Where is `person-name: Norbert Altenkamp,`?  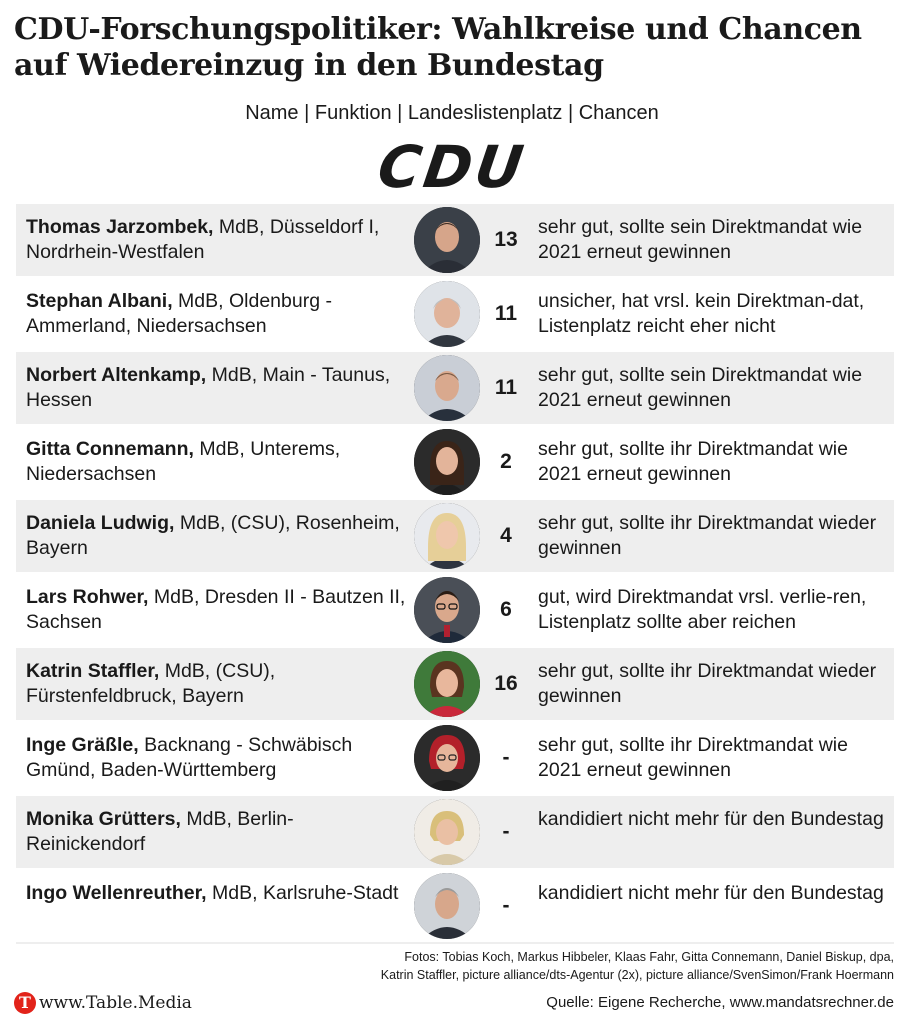 person-name: Norbert Altenkamp, is located at coordinates (116, 375).